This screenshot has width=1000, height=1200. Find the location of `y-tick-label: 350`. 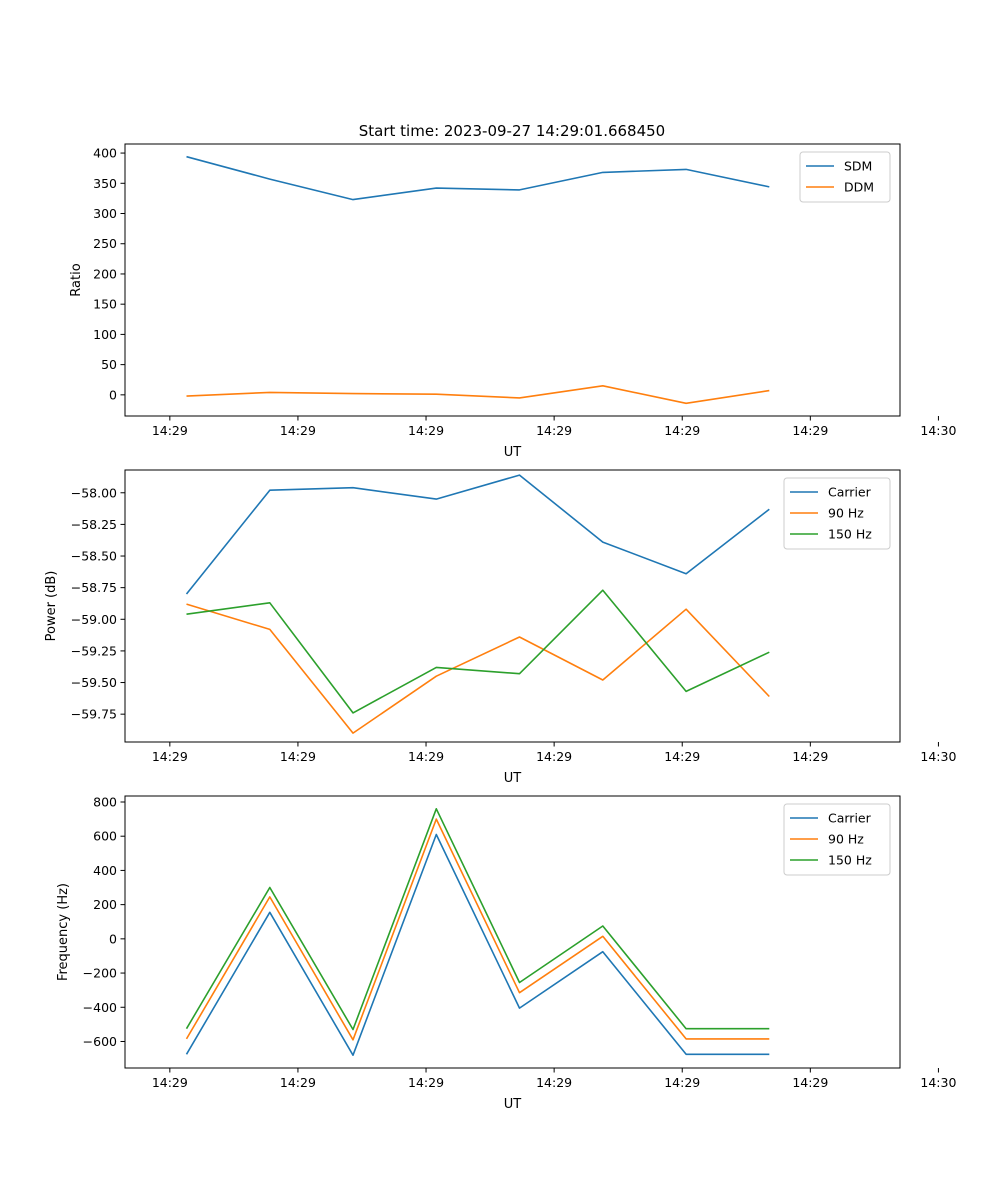

y-tick-label: 350 is located at coordinates (105, 183).